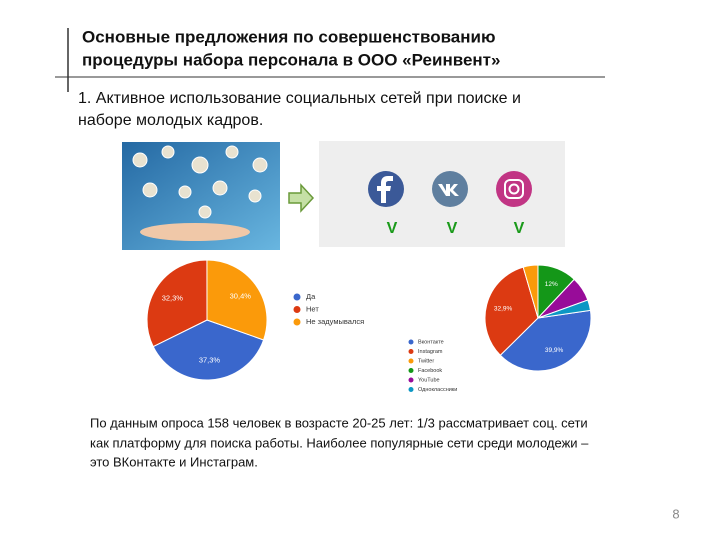 The height and width of the screenshot is (540, 720). I want to click on arrow, so click(301, 198).